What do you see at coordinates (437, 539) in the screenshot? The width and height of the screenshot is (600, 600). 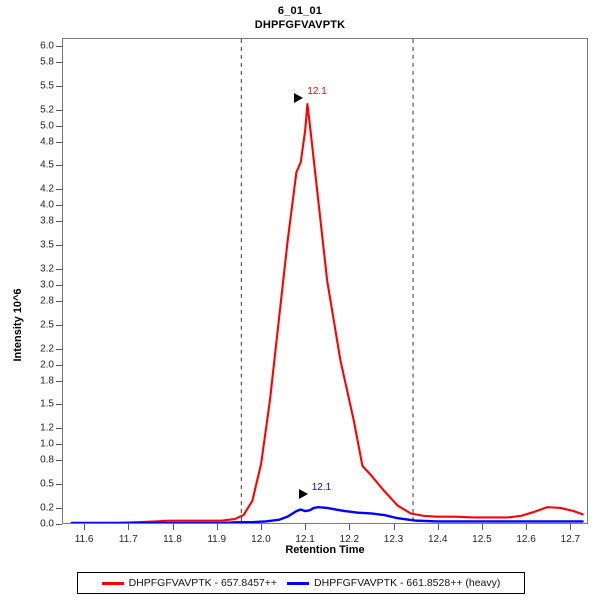 I see `x-axis-tick-label: 12.4` at bounding box center [437, 539].